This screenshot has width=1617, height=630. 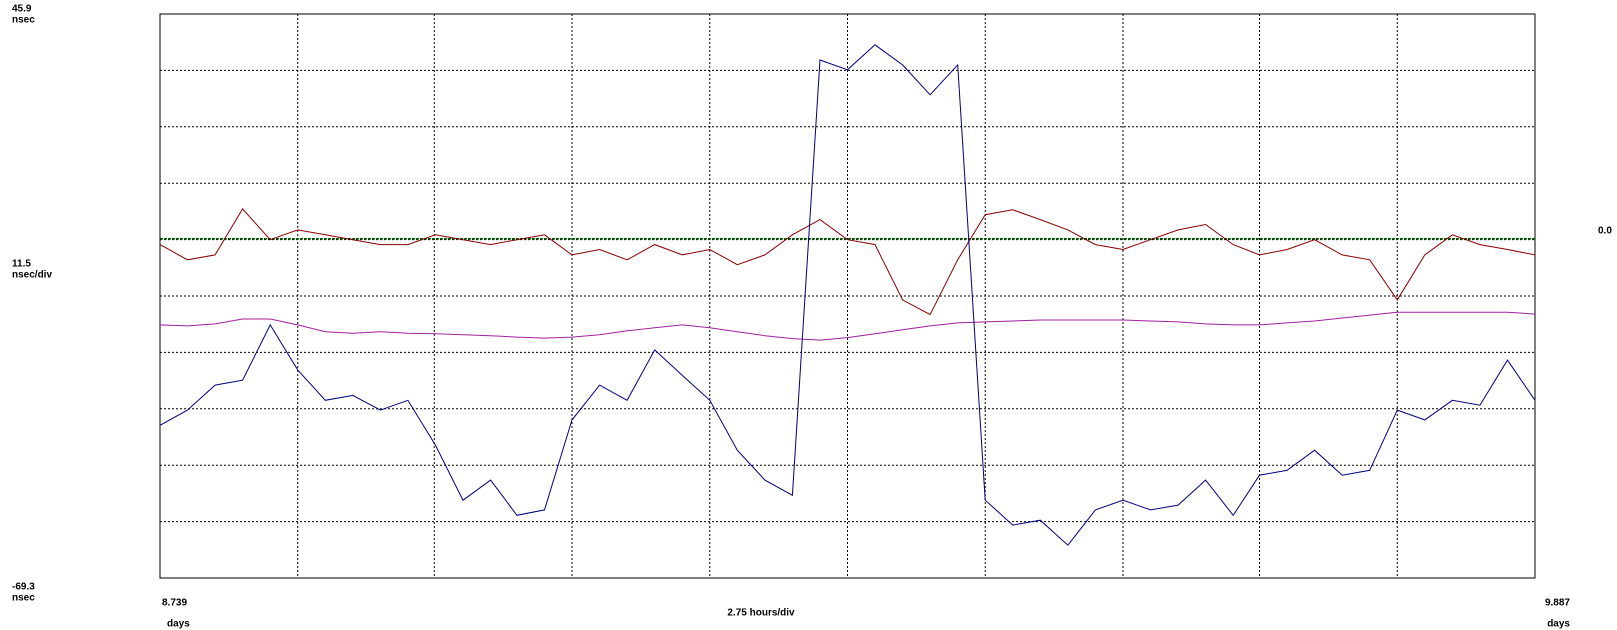 What do you see at coordinates (23, 587) in the screenshot?
I see `y-tick-label: -69.3` at bounding box center [23, 587].